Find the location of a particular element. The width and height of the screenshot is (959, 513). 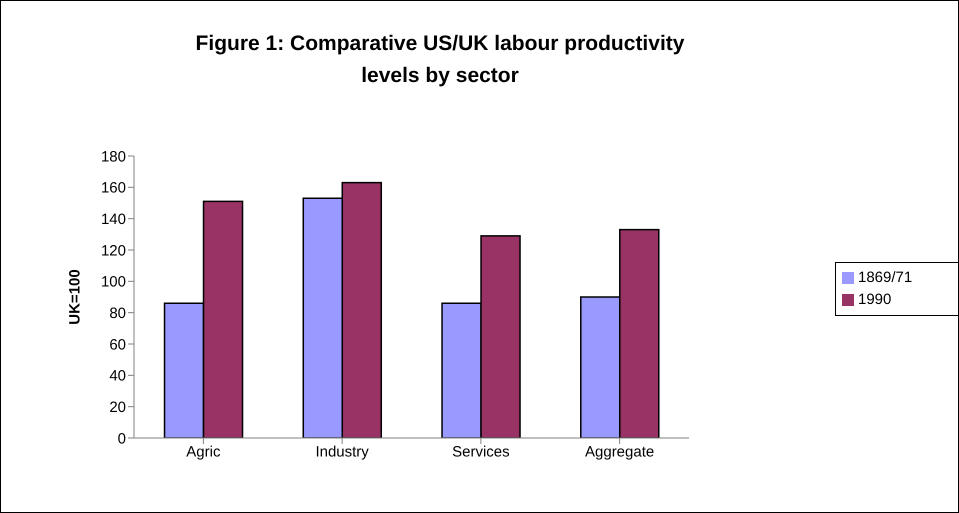

chart-title: Figure 1: Comparative US/UK labour productivity levels by sector is located at coordinates (440, 60).